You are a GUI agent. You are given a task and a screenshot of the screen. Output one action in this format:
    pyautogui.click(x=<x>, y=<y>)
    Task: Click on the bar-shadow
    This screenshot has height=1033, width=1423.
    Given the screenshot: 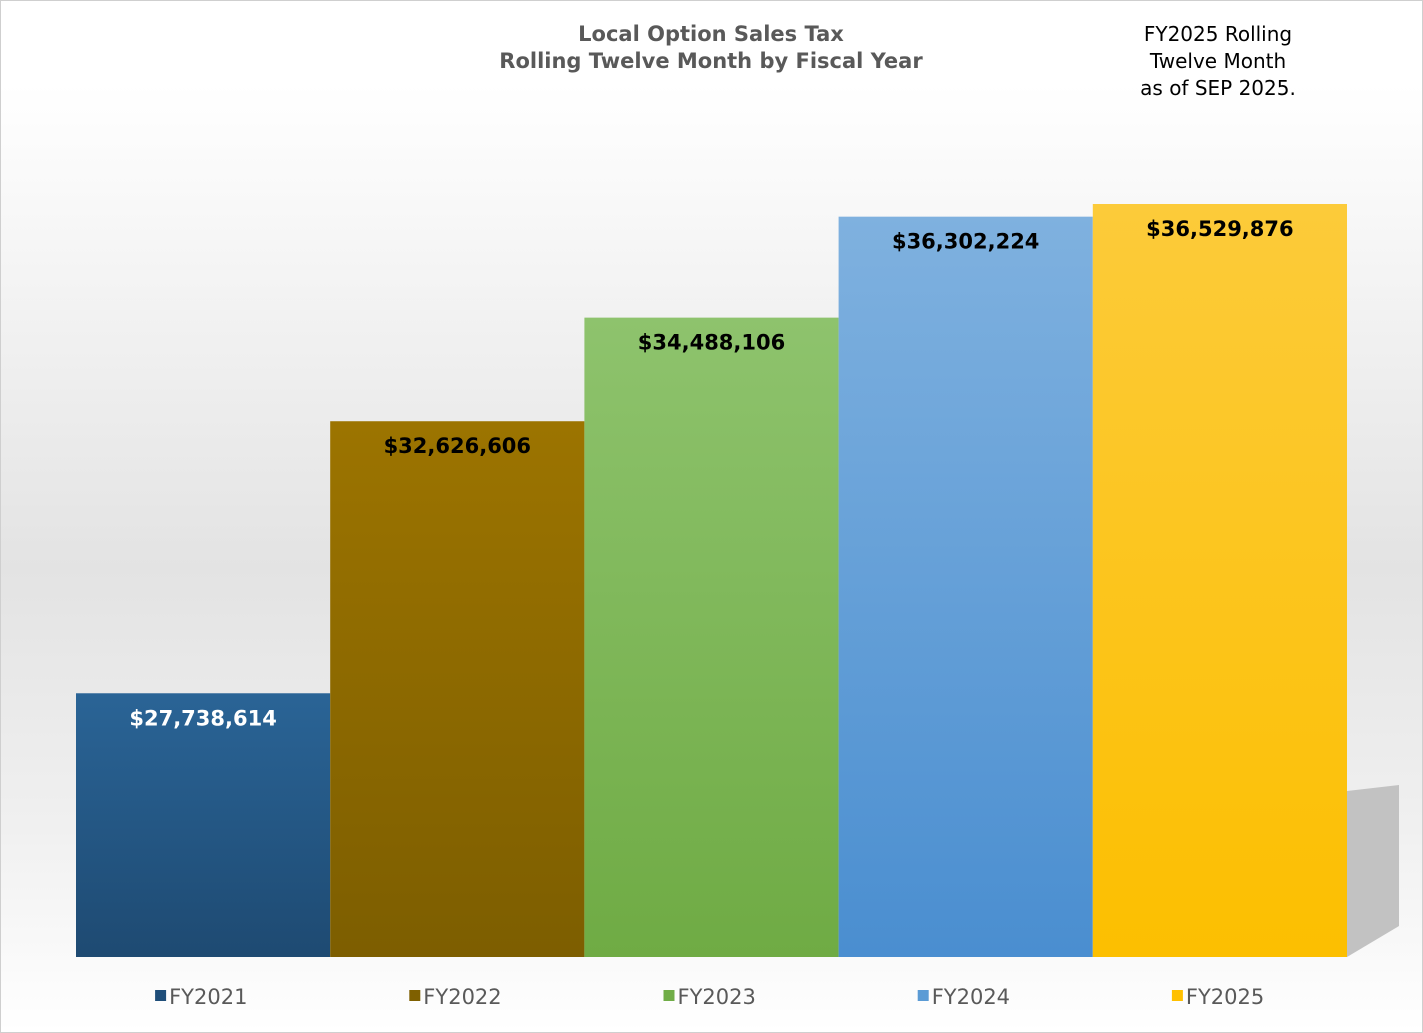 What is the action you would take?
    pyautogui.click(x=1373, y=871)
    